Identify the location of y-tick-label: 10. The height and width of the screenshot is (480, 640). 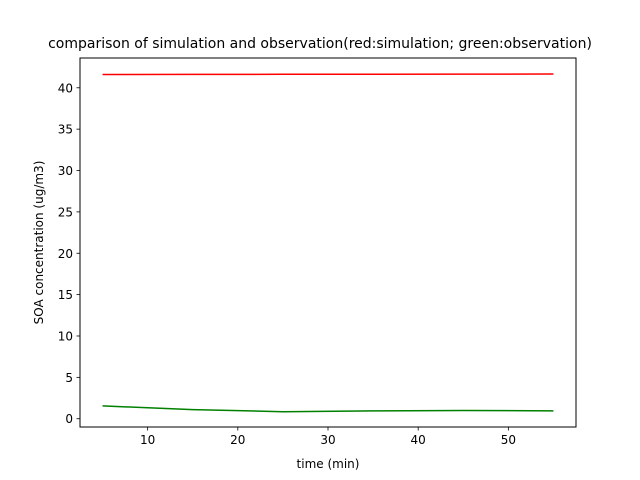
(65, 336).